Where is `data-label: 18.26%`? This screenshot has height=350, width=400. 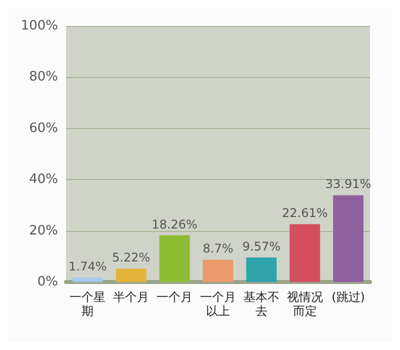
data-label: 18.26% is located at coordinates (175, 224).